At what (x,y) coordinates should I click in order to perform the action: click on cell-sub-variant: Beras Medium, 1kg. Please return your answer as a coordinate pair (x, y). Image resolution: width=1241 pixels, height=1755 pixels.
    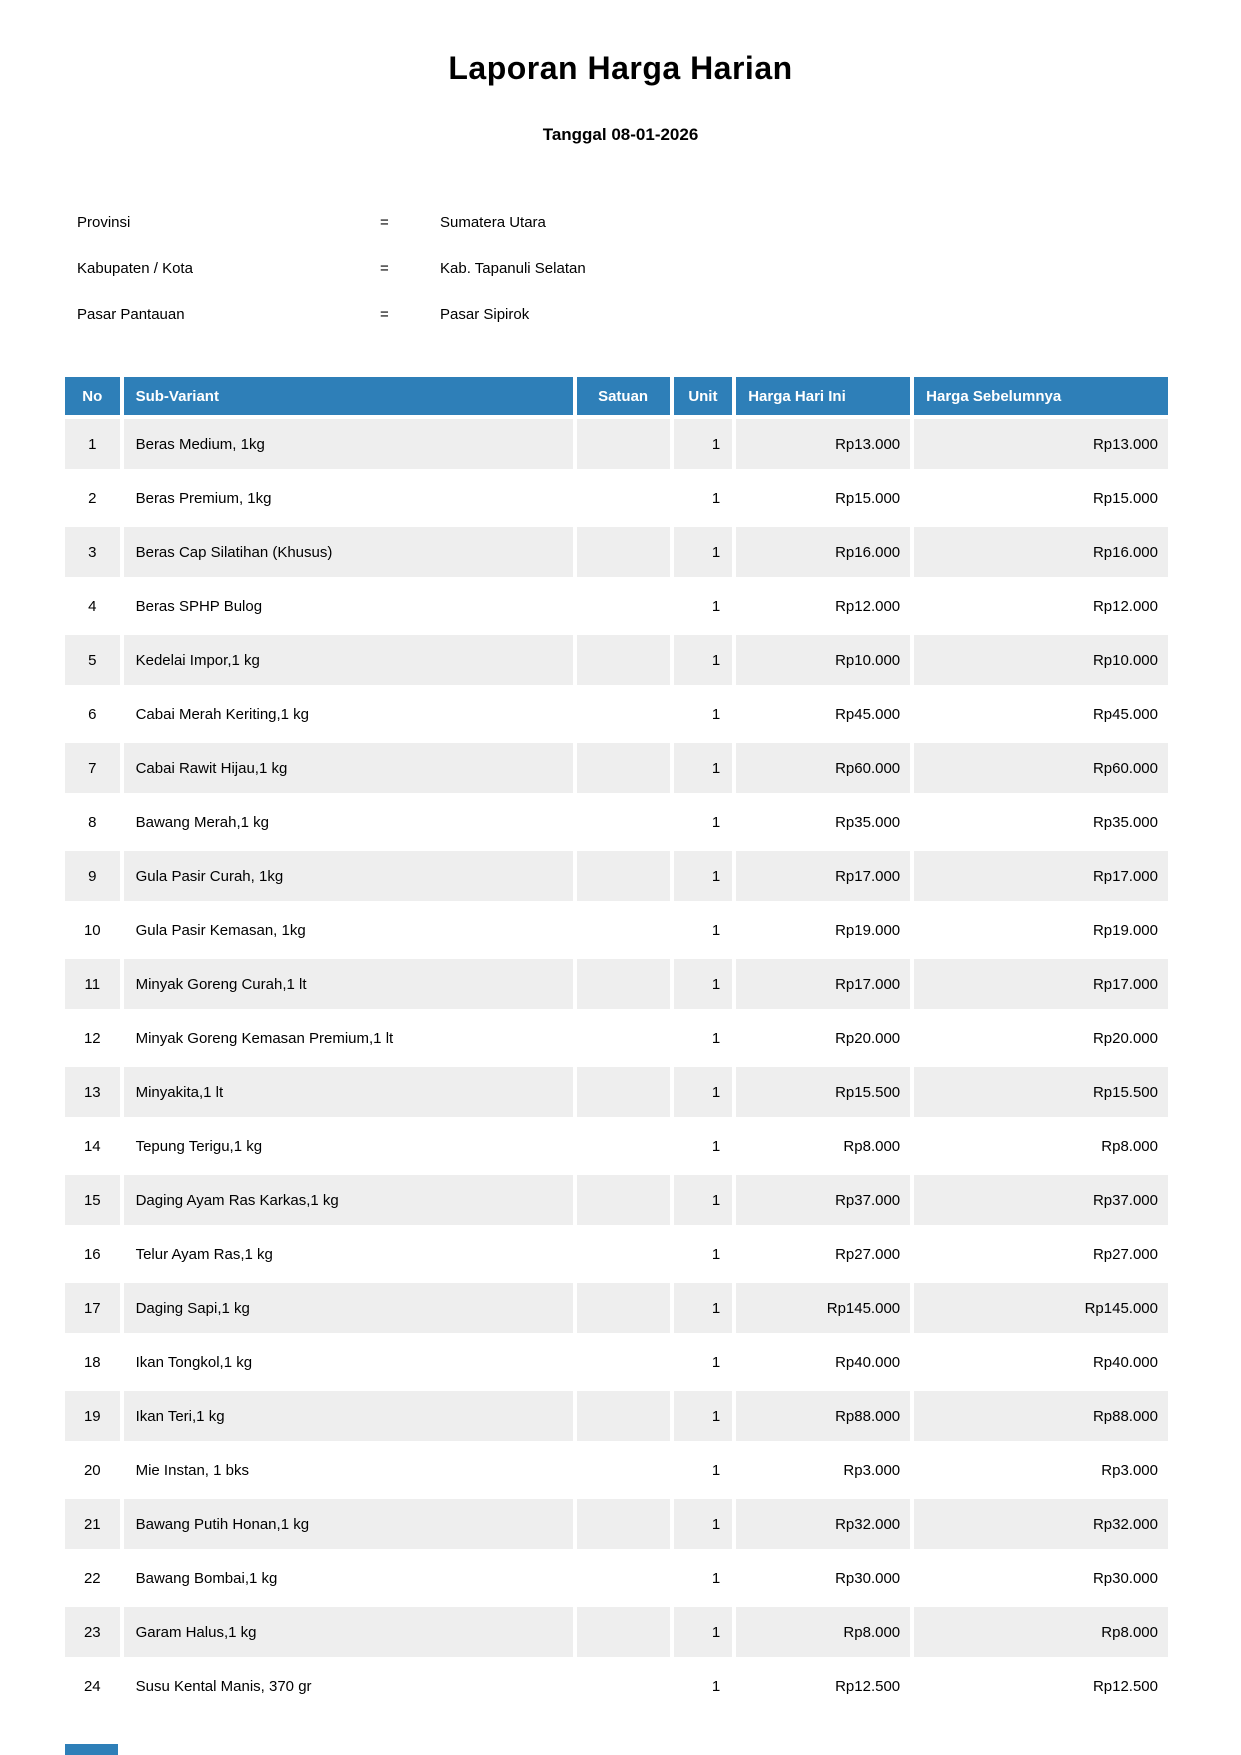
    Looking at the image, I should click on (348, 444).